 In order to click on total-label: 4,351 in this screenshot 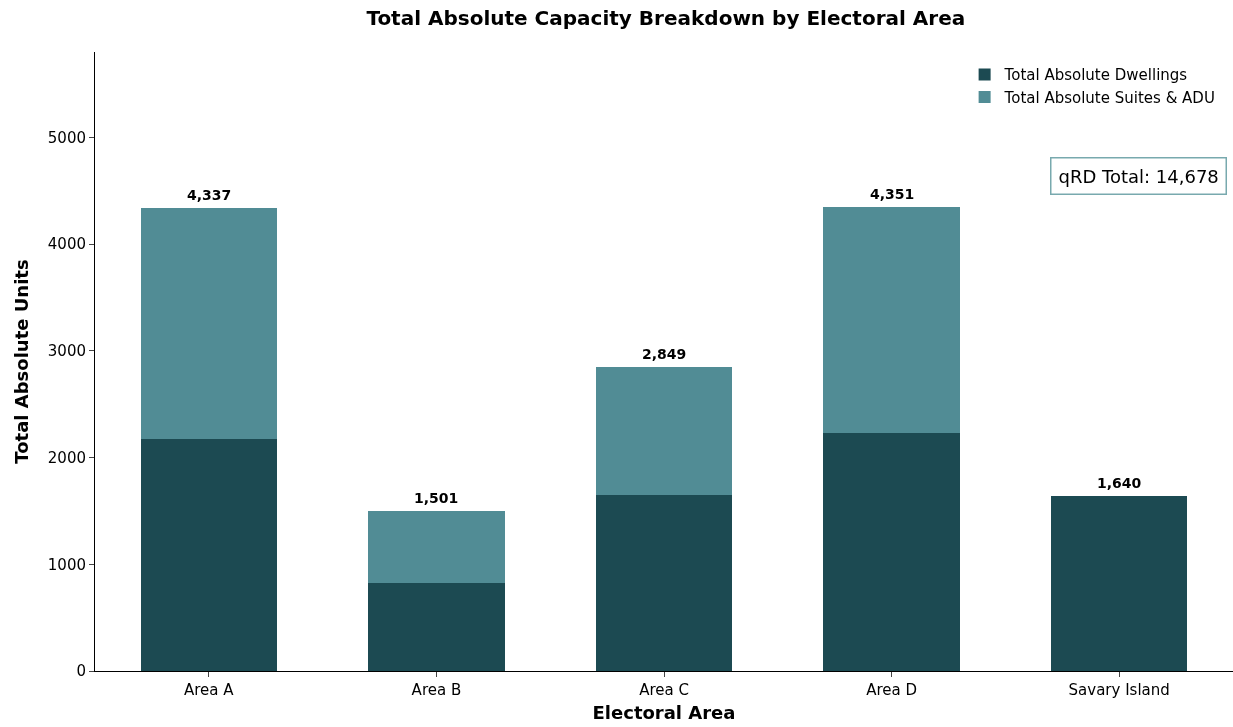, I will do `click(892, 194)`.